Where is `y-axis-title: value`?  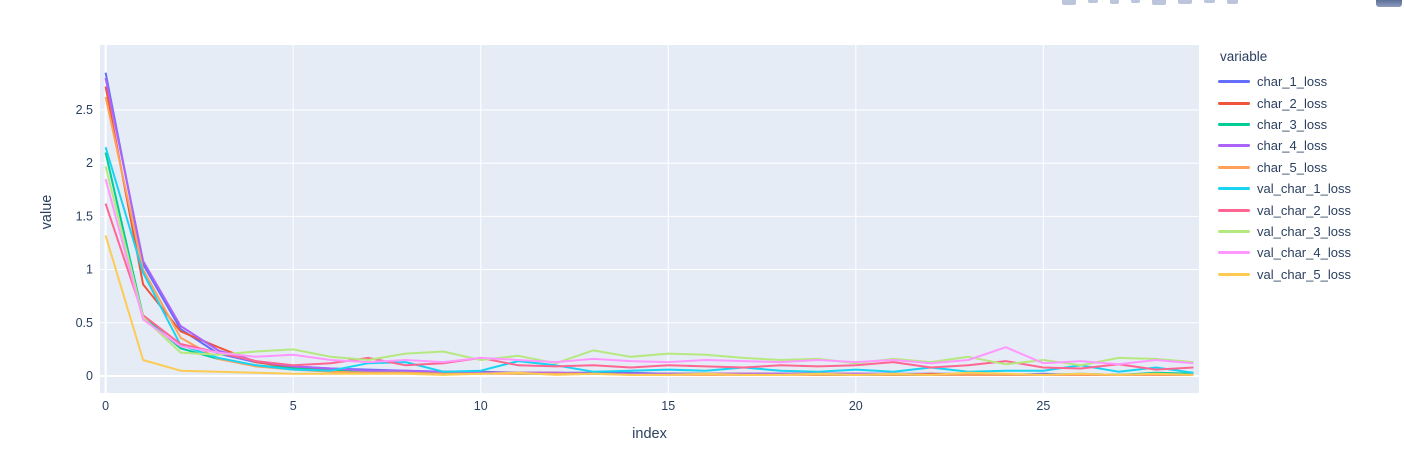
y-axis-title: value is located at coordinates (47, 212).